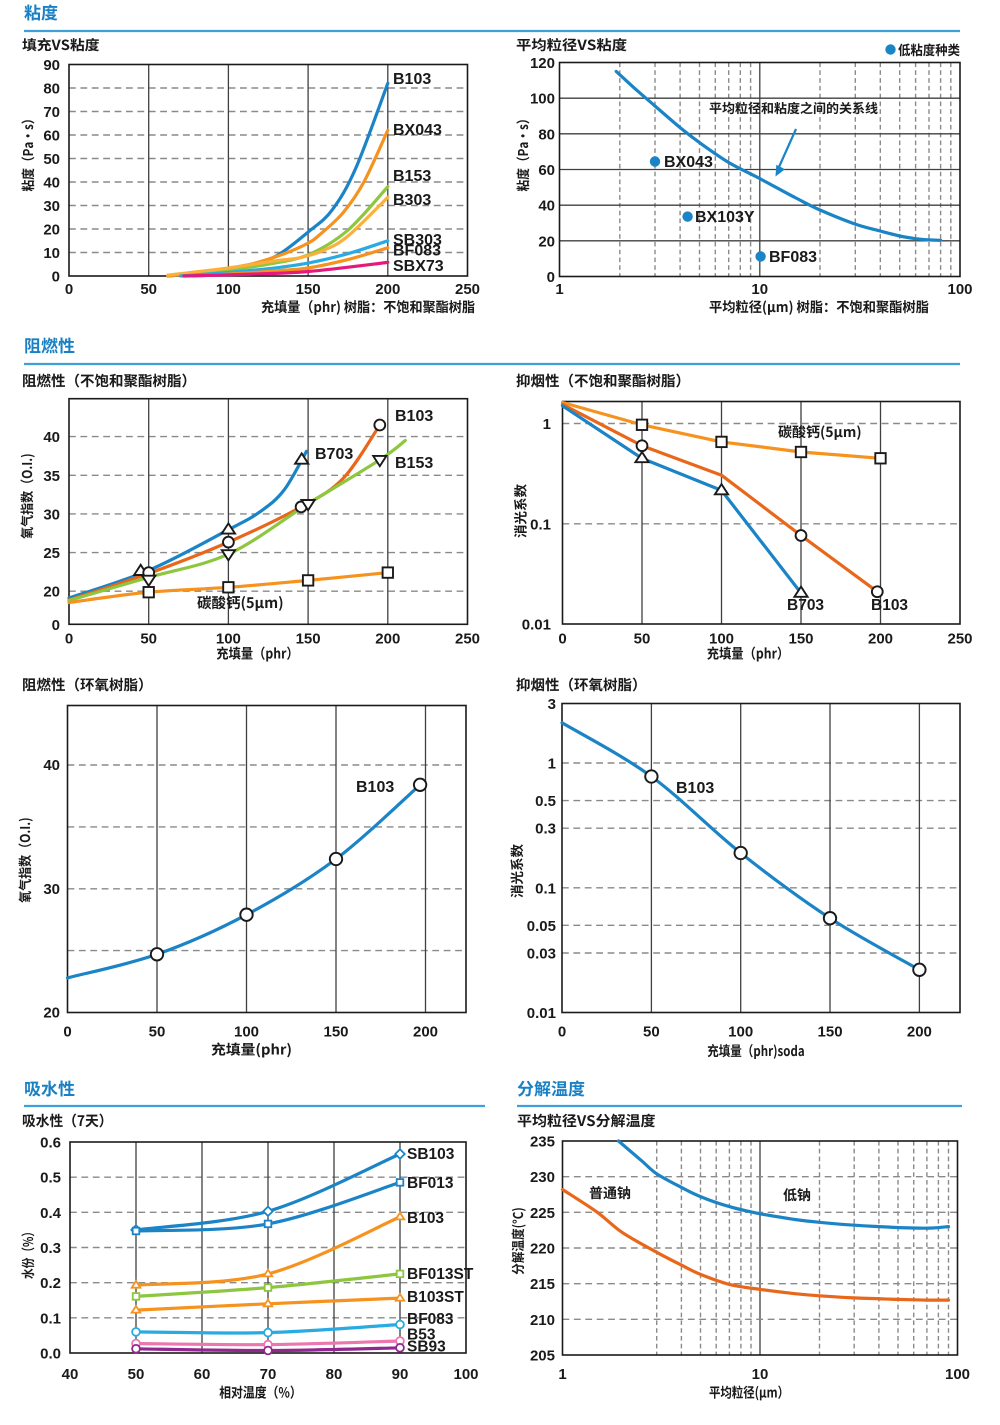 The height and width of the screenshot is (1425, 1000). Describe the element at coordinates (545, 829) in the screenshot. I see `svg-text: 0.3` at that location.